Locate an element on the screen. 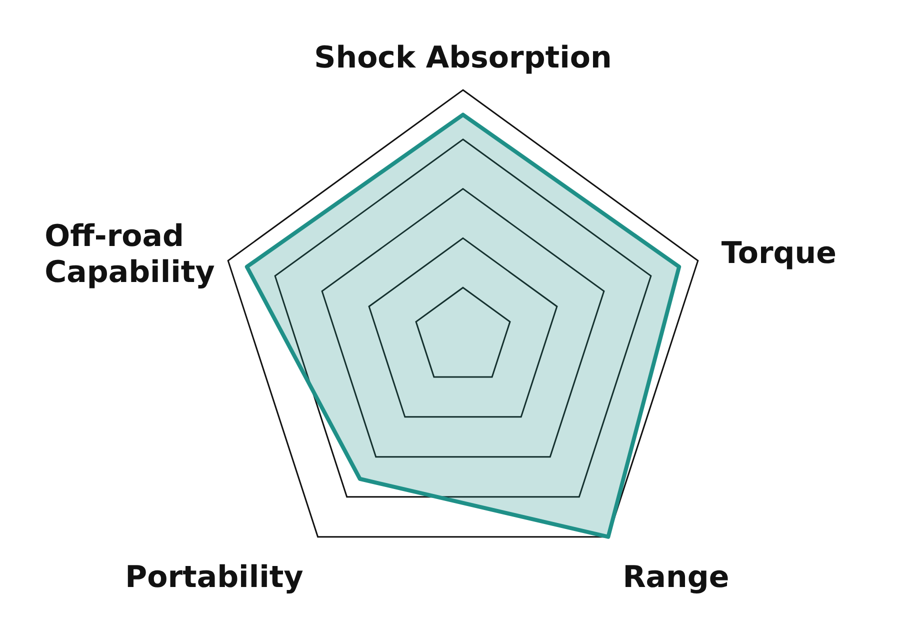 Image resolution: width=914 pixels, height=625 pixels. spoke-label: Range is located at coordinates (676, 577).